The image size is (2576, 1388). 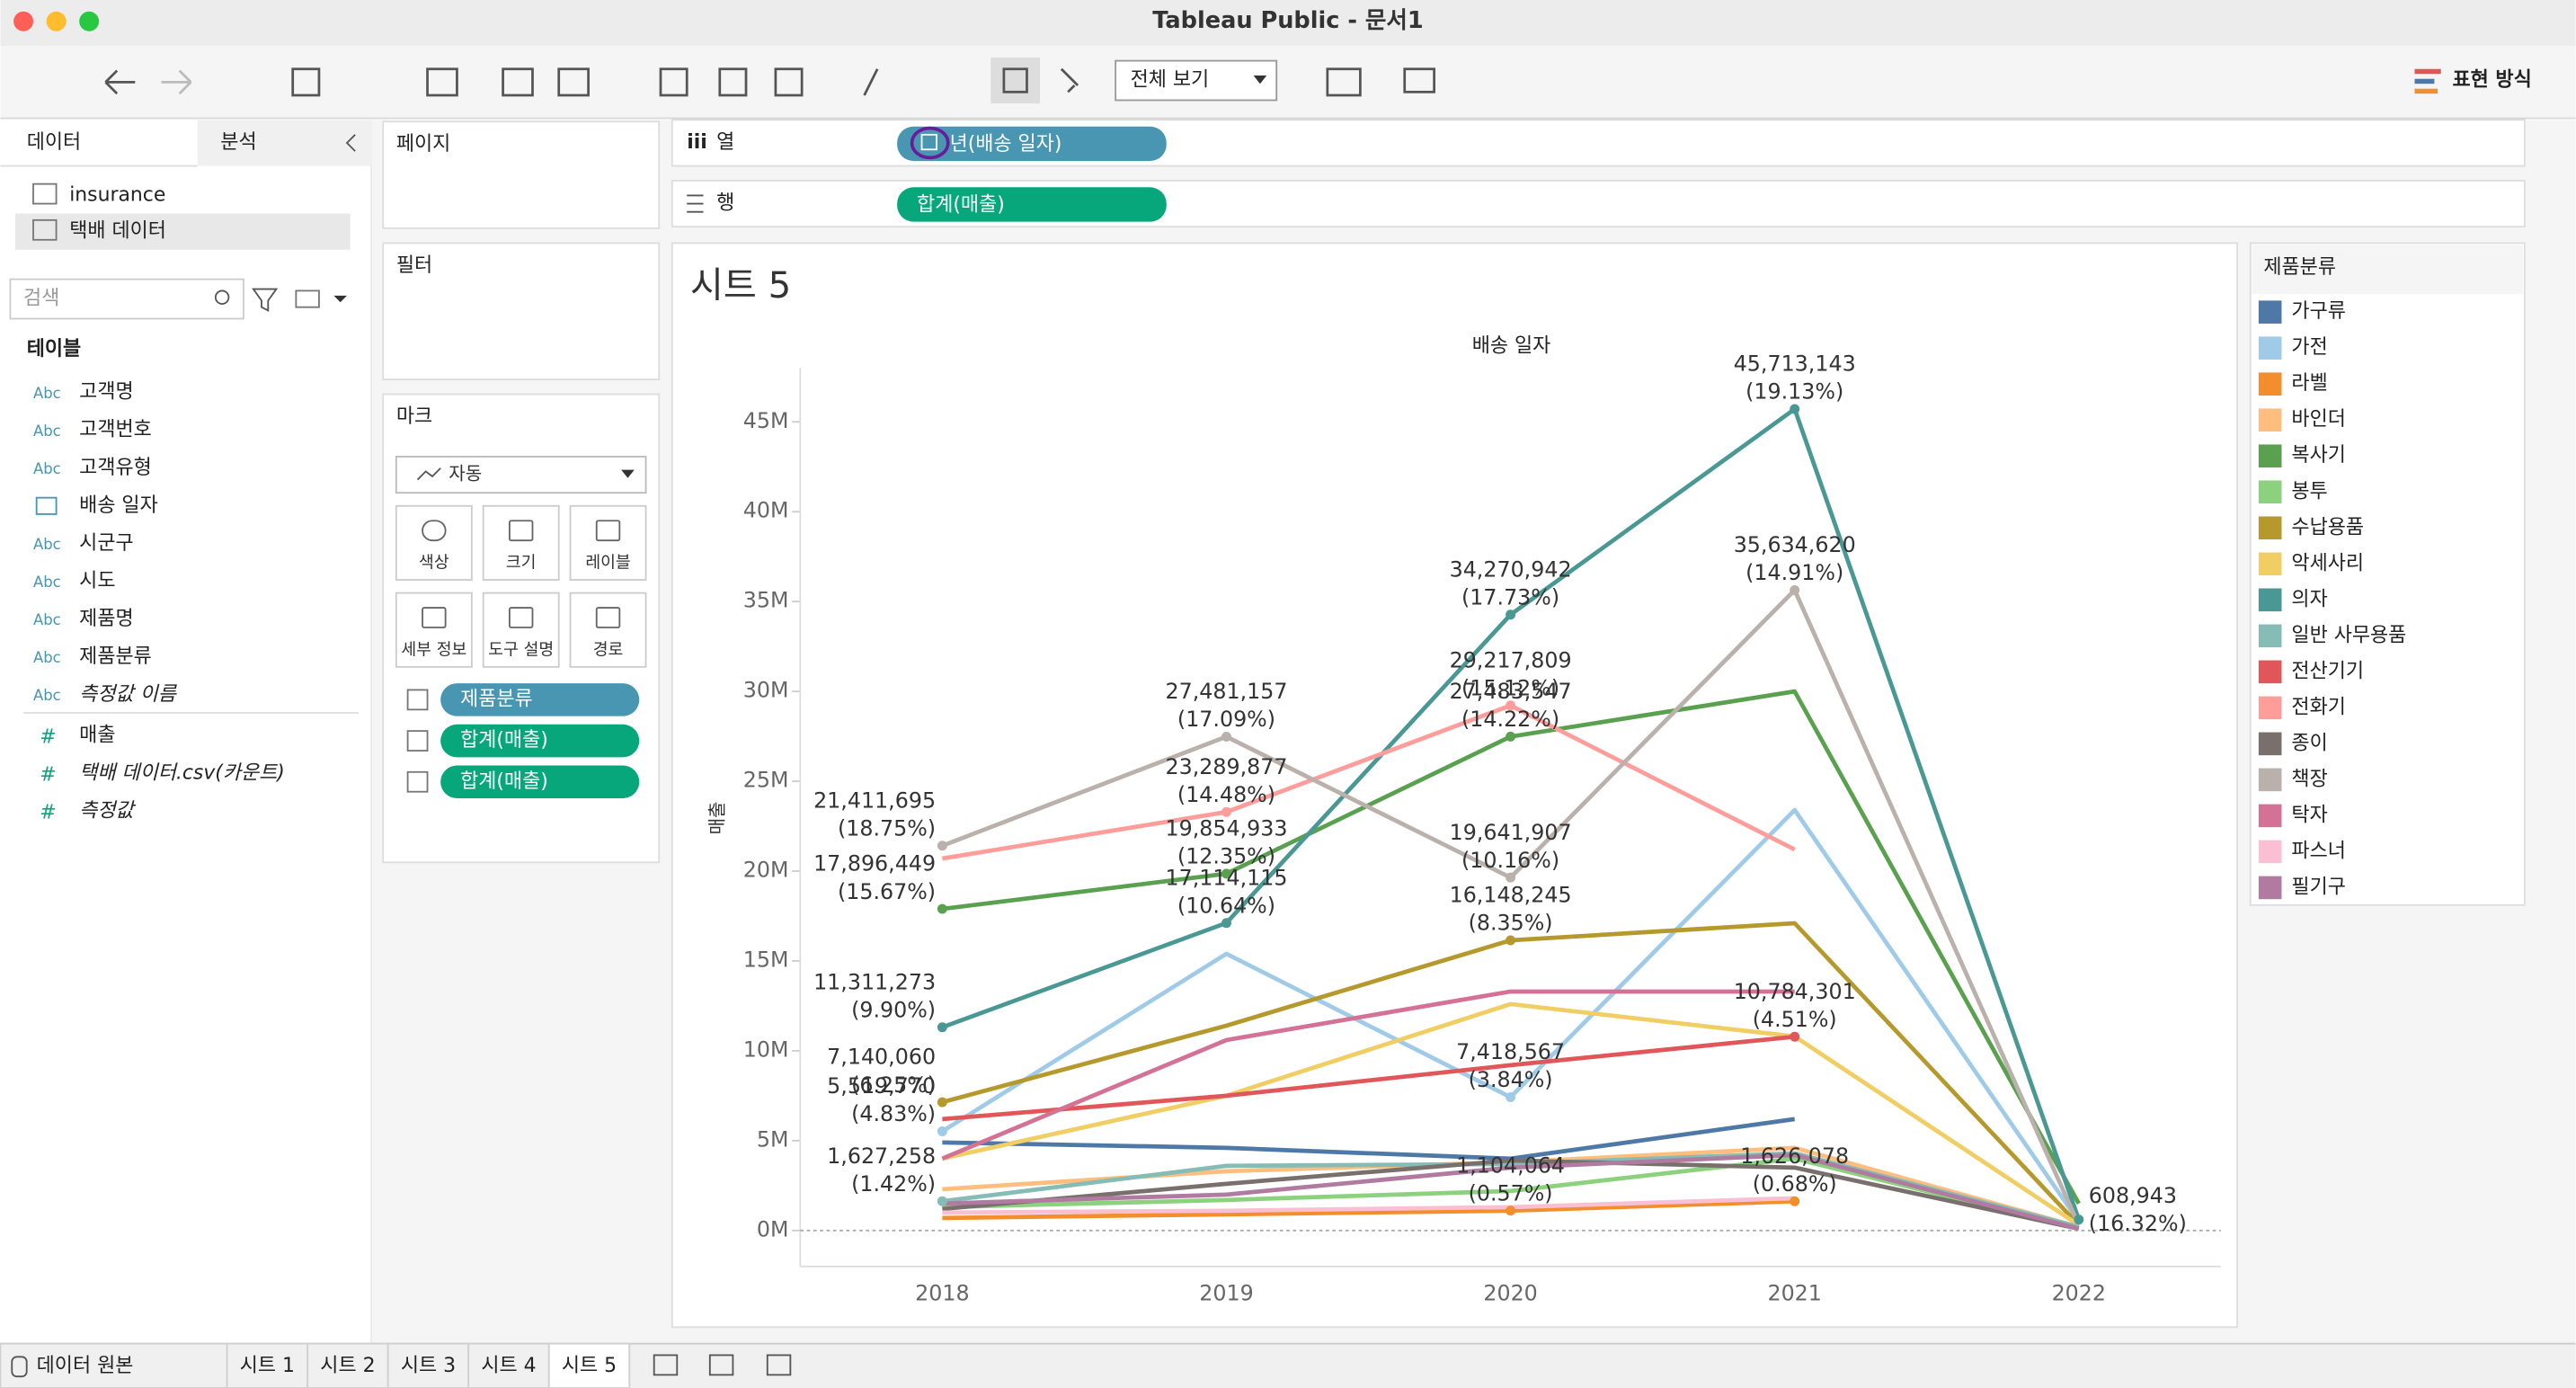 I want to click on legend-label: 탁자, so click(x=2309, y=815).